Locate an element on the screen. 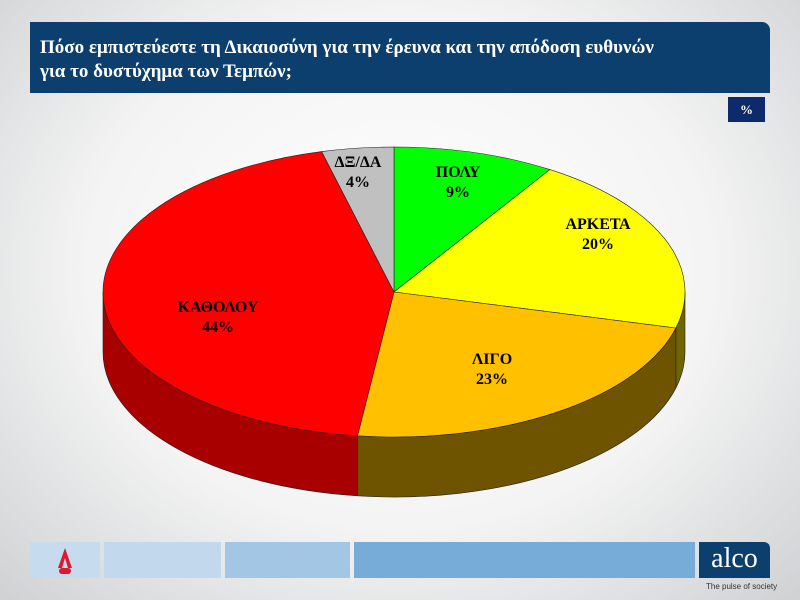 This screenshot has width=800, height=600. pie-slice-ΛΙΓΟ is located at coordinates (517, 364).